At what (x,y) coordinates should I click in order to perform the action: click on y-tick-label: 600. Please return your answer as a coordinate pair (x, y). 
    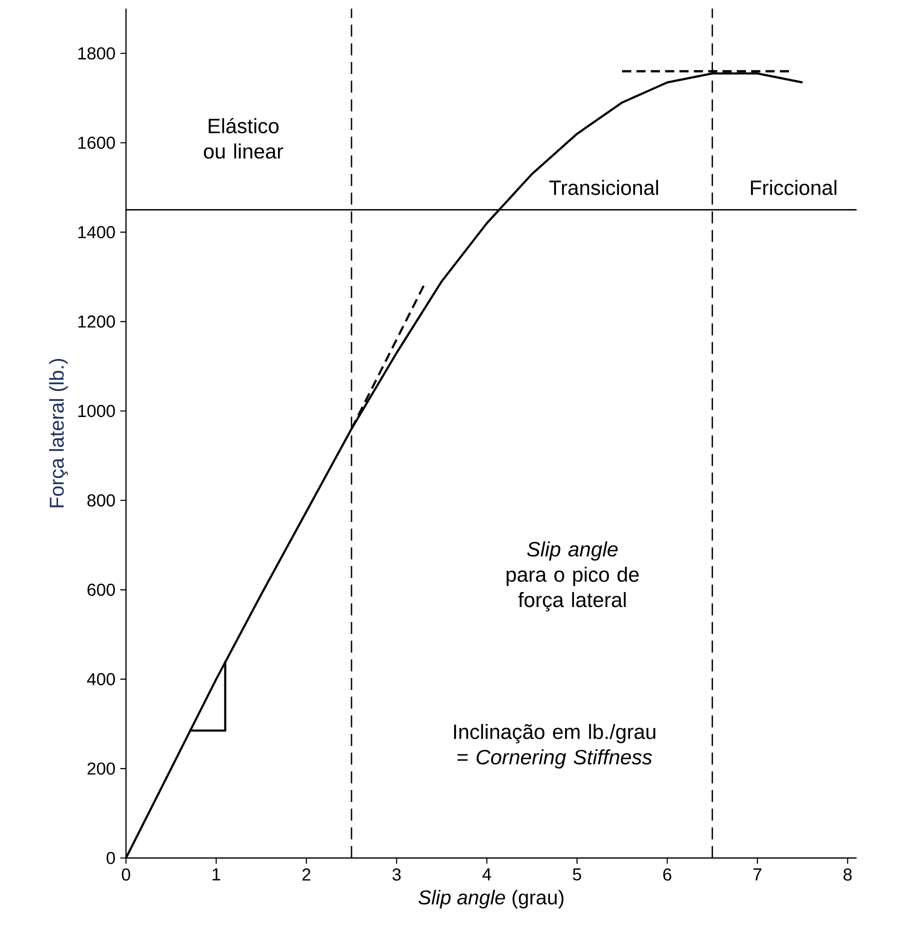
    Looking at the image, I should click on (101, 590).